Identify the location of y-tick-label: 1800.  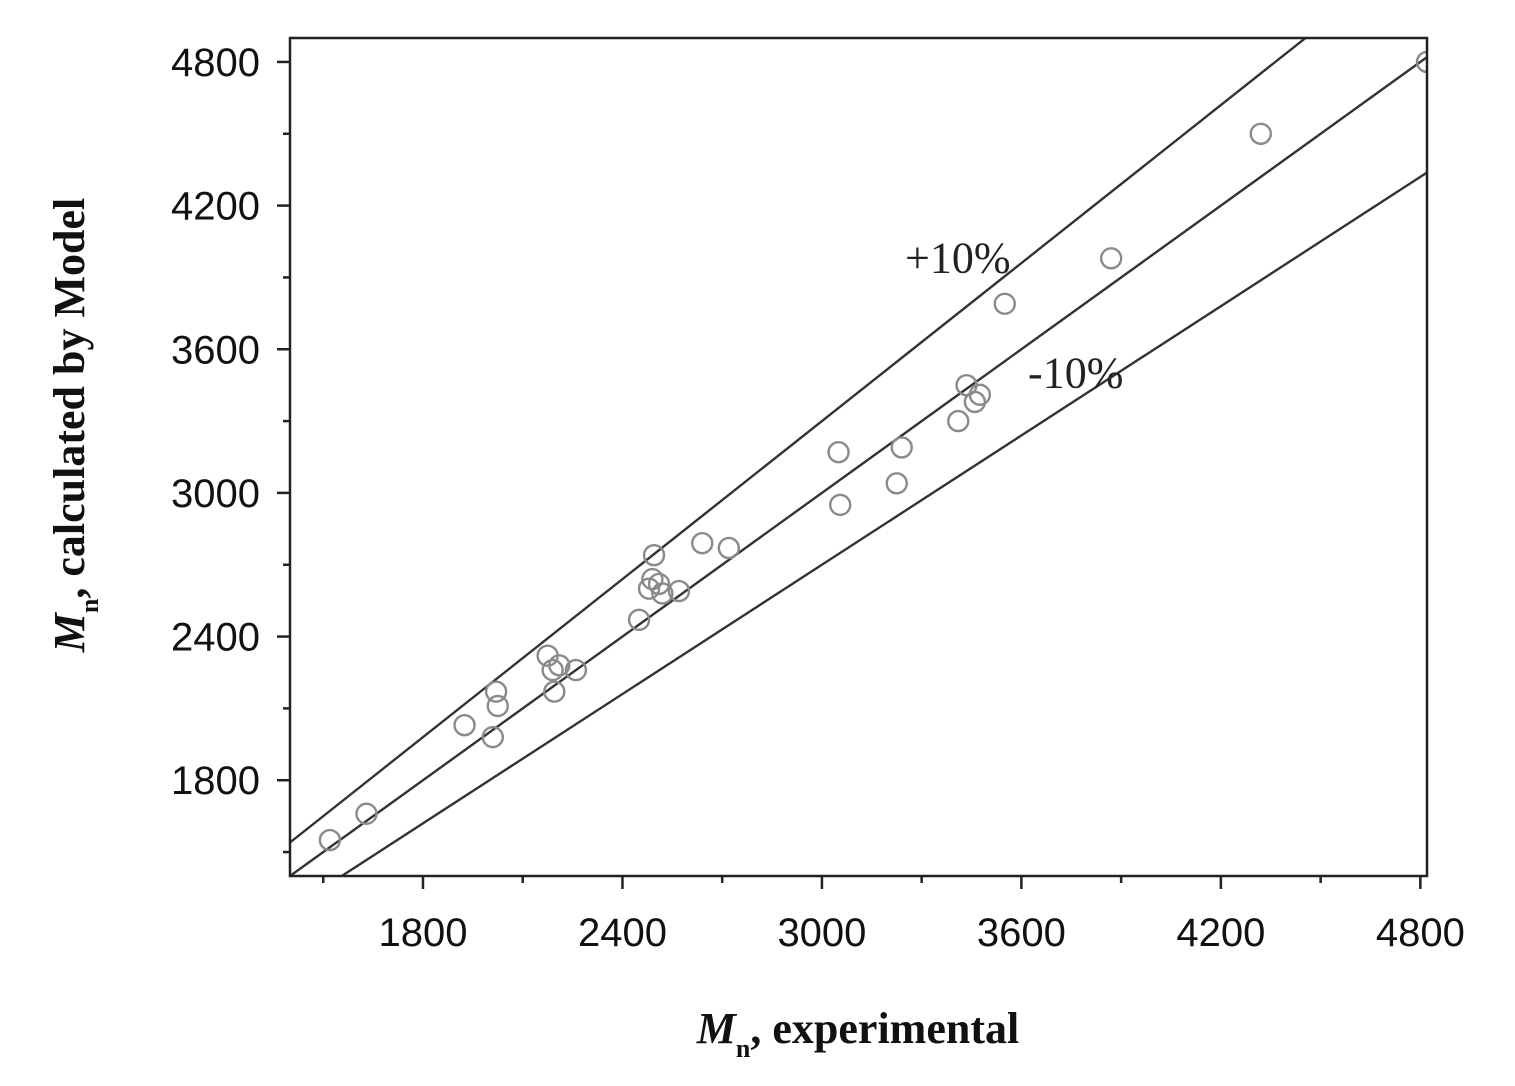
(215, 781).